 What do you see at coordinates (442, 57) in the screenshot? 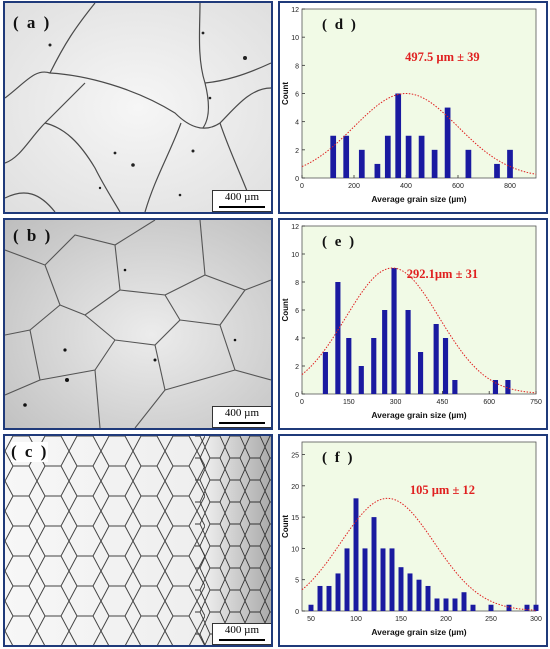
I see `chart-d-annotation: 497.5 µm ± 39` at bounding box center [442, 57].